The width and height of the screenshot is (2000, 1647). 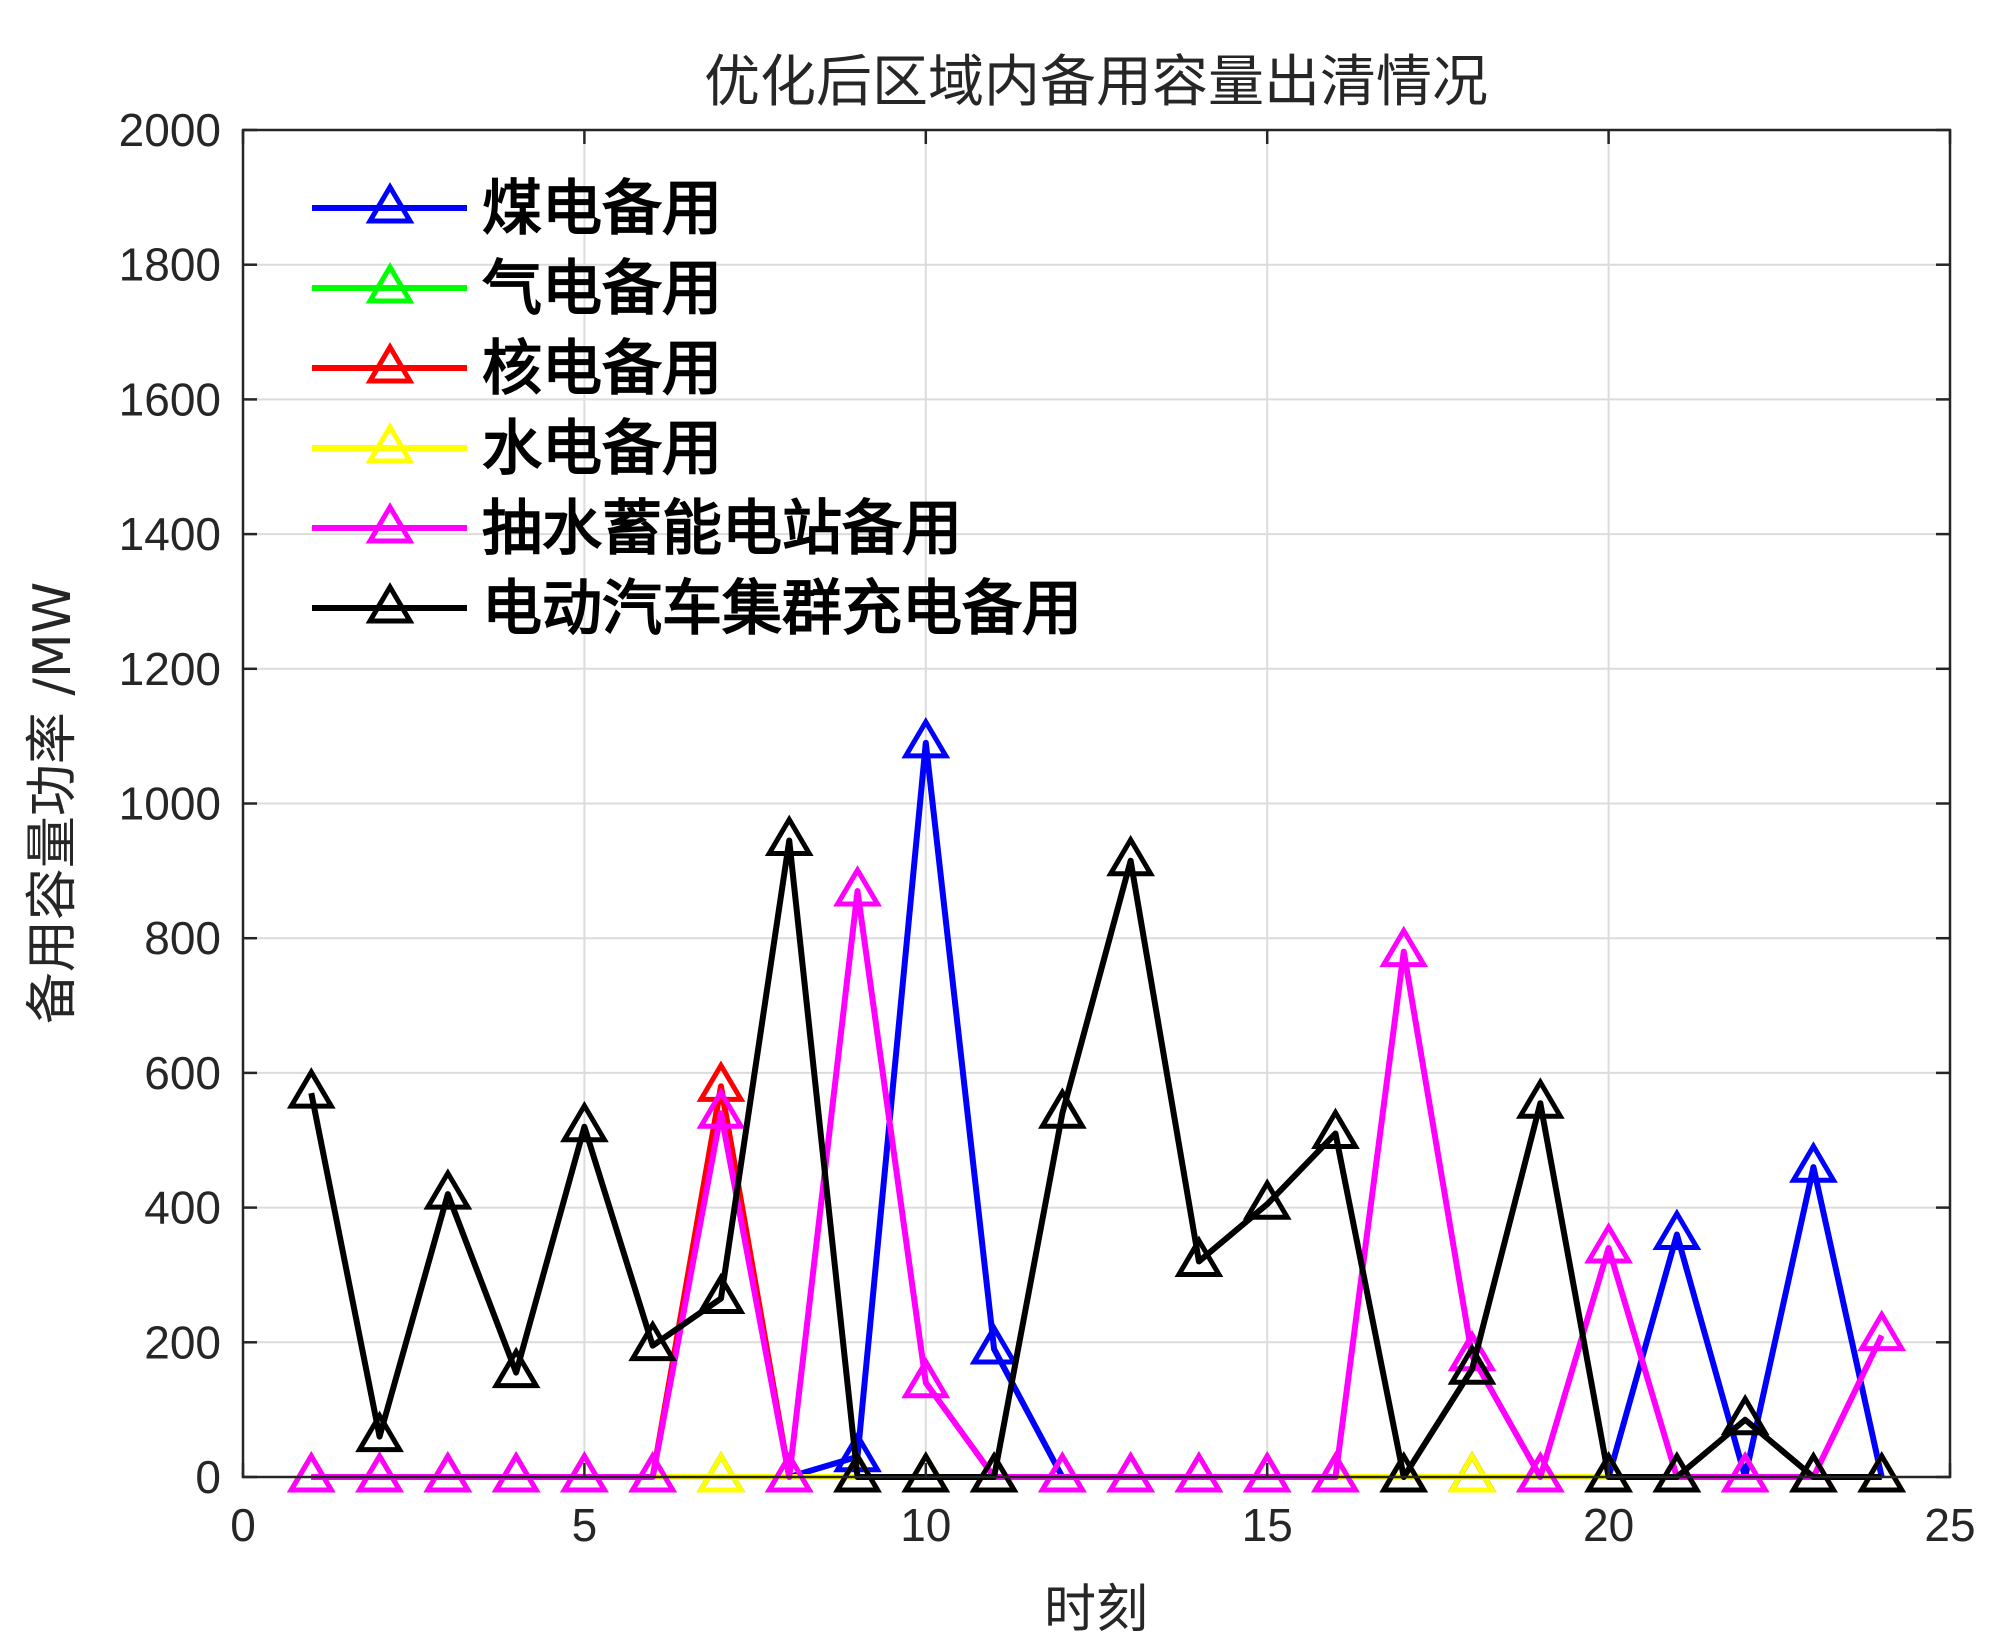 I want to click on y-tick-label: 0, so click(x=208, y=1477).